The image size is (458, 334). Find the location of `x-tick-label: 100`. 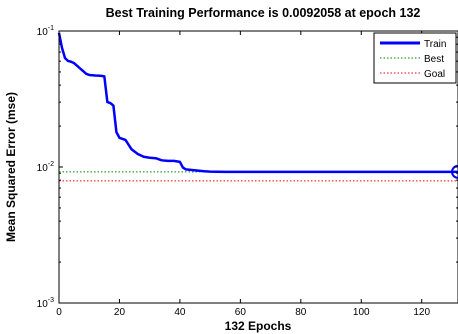

x-tick-label: 100 is located at coordinates (361, 312).